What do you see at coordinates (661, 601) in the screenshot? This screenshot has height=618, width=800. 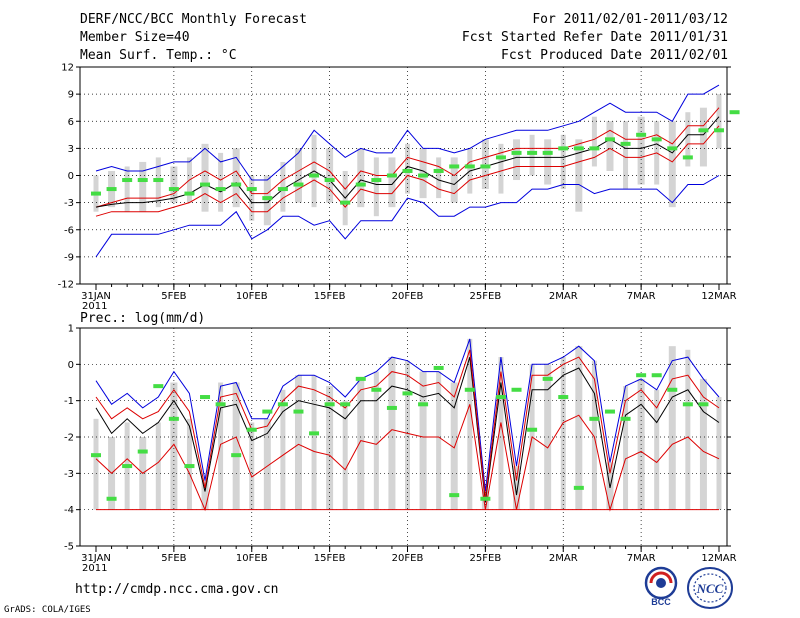 I see `bcc-logo-text: BCC` at bounding box center [661, 601].